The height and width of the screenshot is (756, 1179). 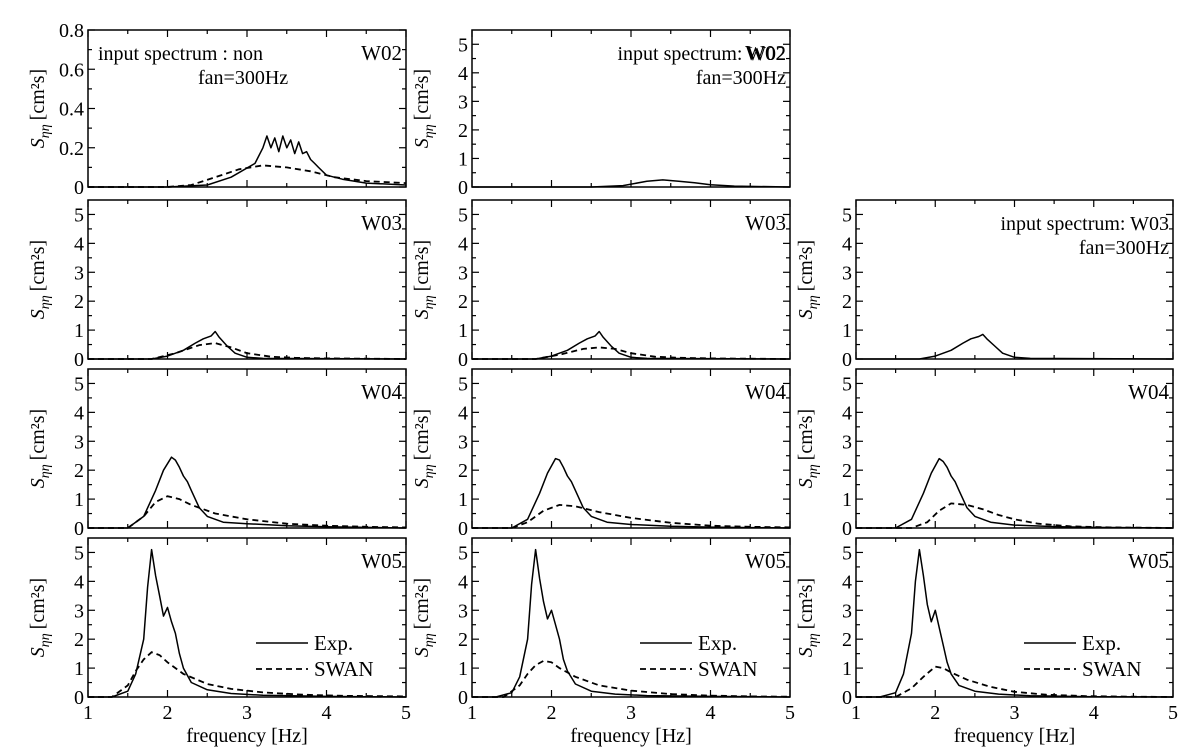 What do you see at coordinates (71, 70) in the screenshot?
I see `y-tick-label: 0.6` at bounding box center [71, 70].